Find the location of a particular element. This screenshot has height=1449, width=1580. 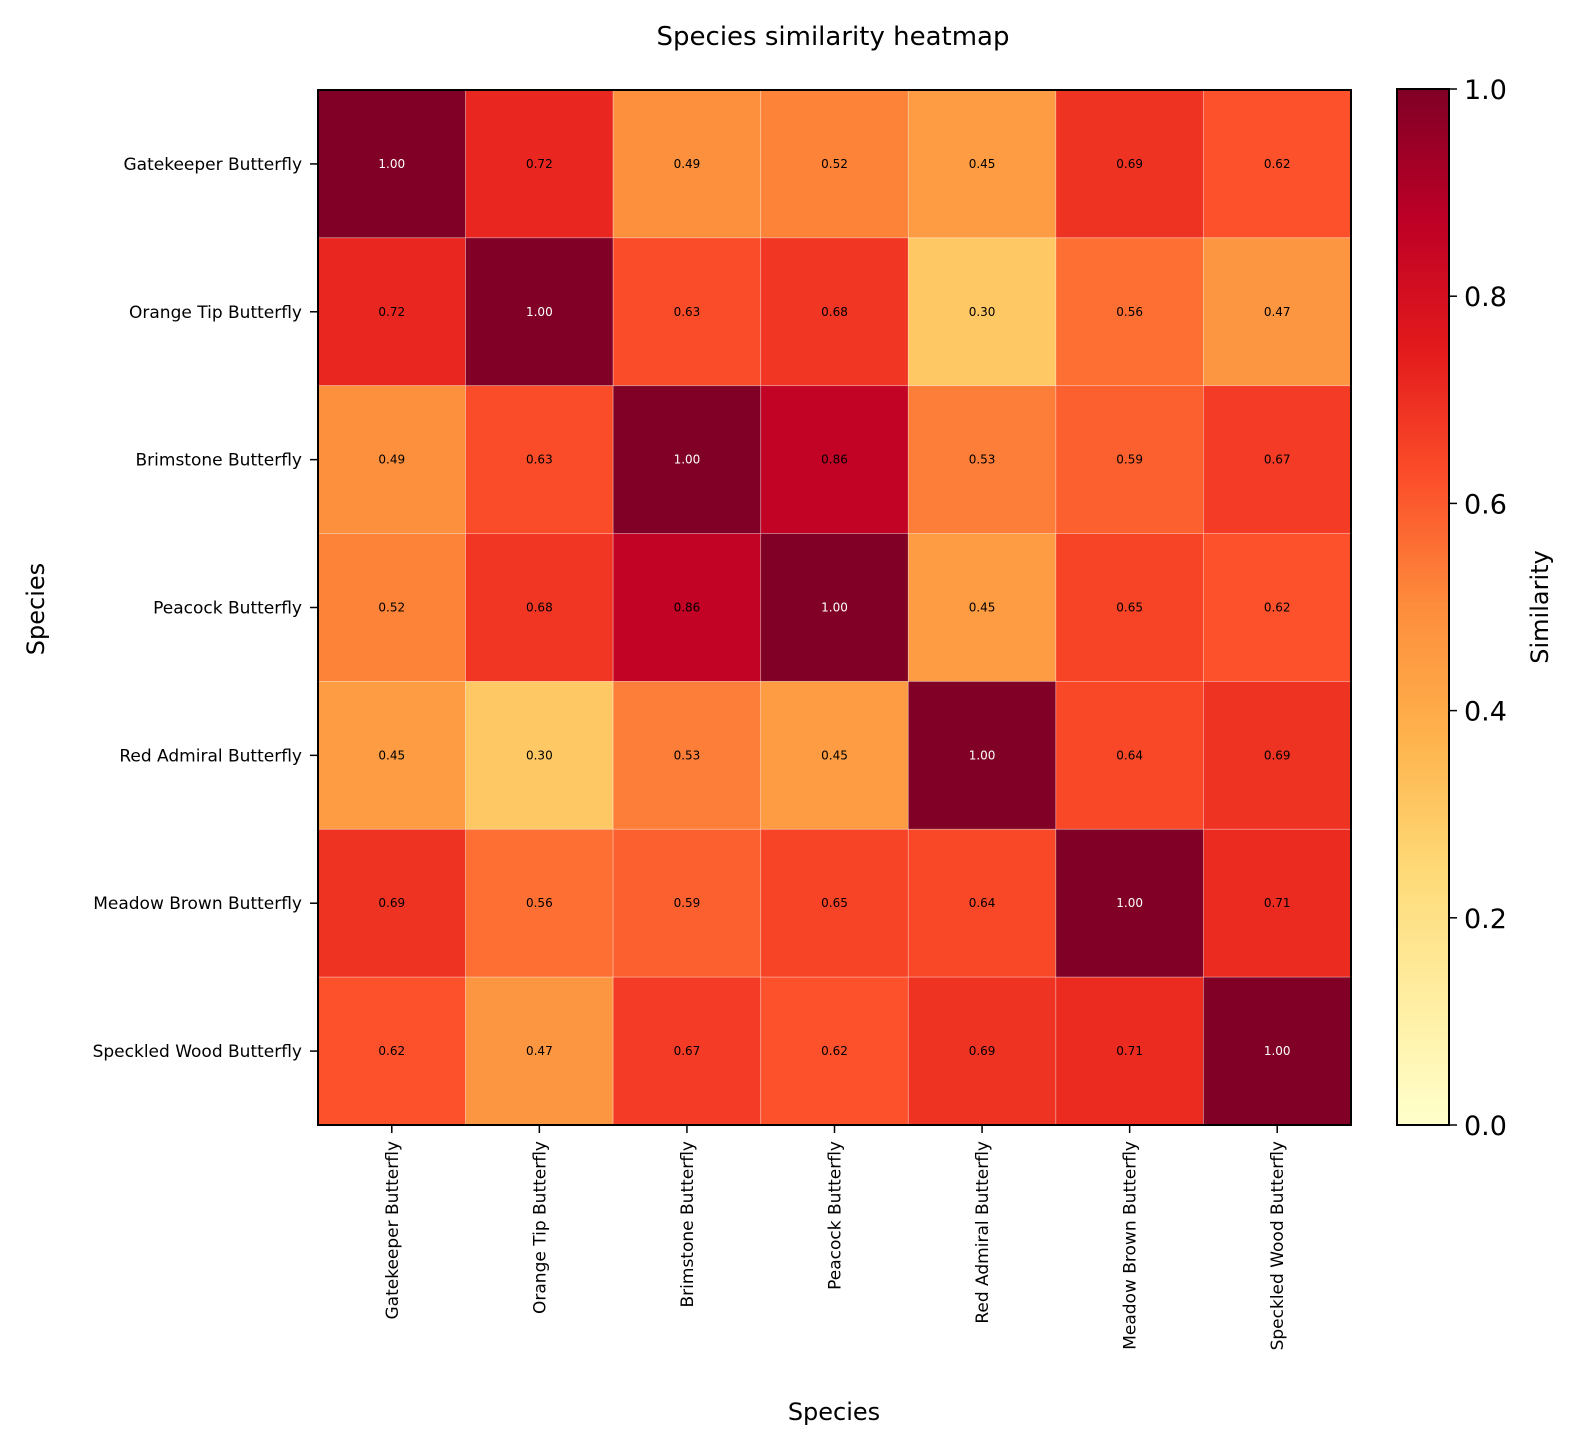

colorbar-tick-label: 1.0 is located at coordinates (1485, 90).